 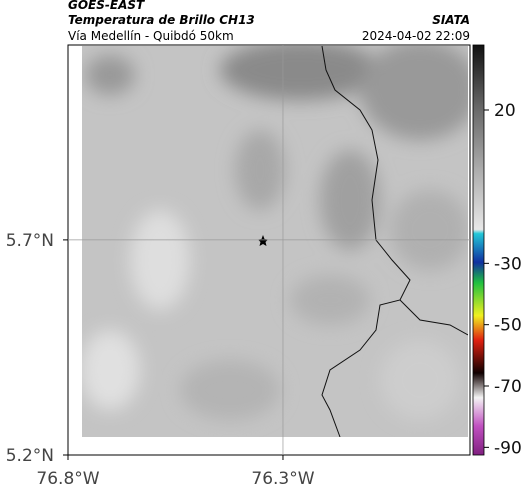 What do you see at coordinates (263, 240) in the screenshot?
I see `location-marker` at bounding box center [263, 240].